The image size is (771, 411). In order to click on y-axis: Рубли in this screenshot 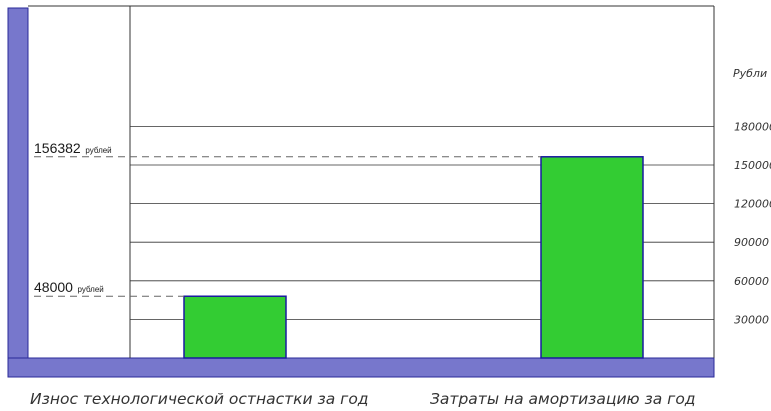, I will do `click(750, 73)`.